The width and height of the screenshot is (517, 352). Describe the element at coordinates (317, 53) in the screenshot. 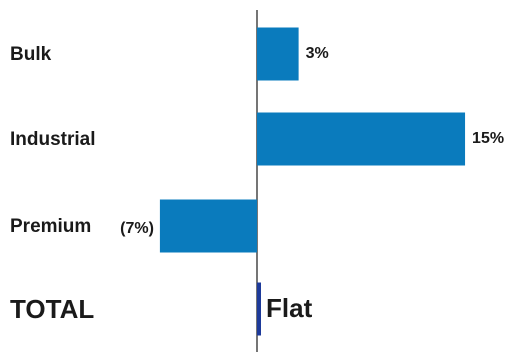

I see `value-label-bulk: 3%` at that location.